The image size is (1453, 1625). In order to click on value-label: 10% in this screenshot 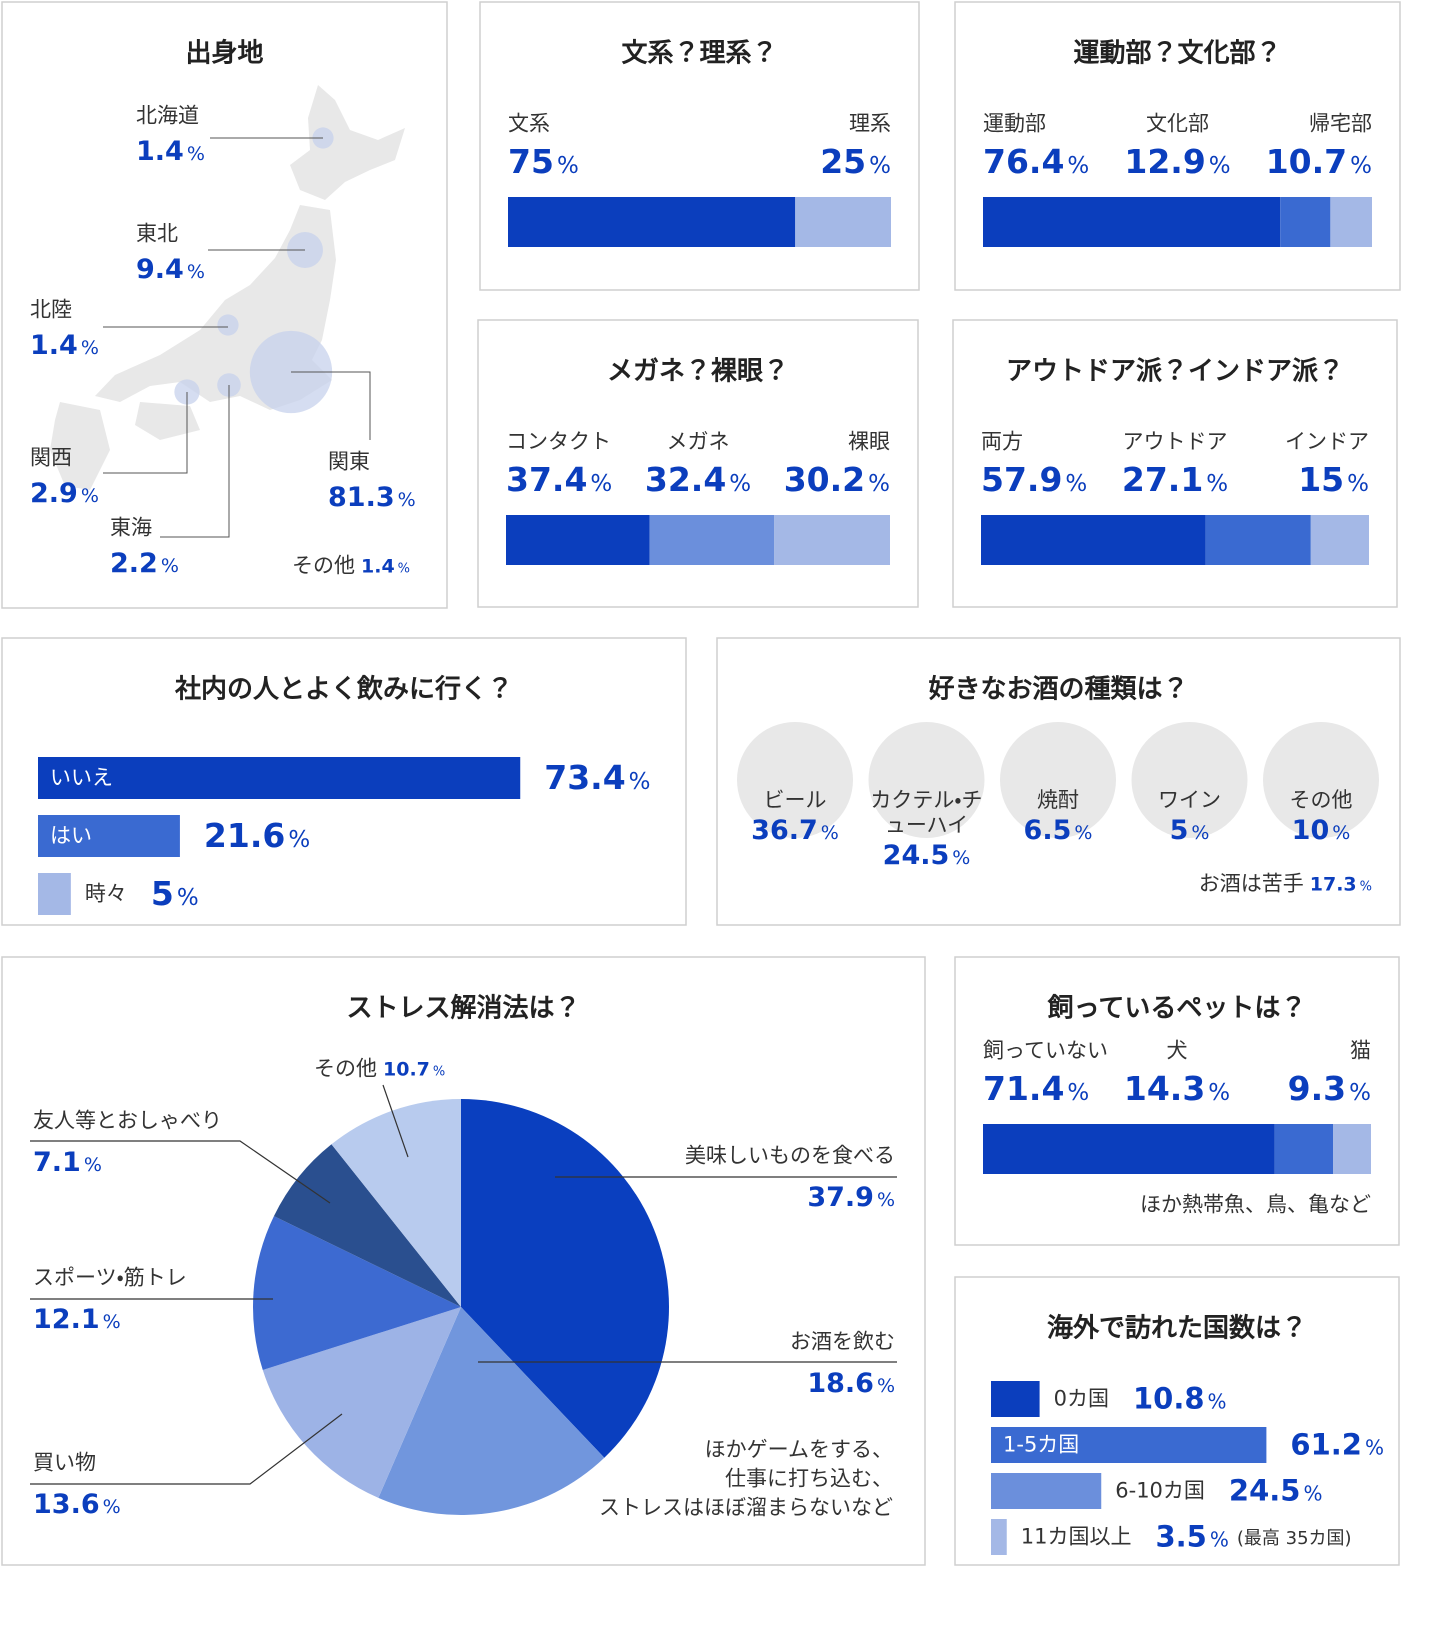, I will do `click(1321, 831)`.